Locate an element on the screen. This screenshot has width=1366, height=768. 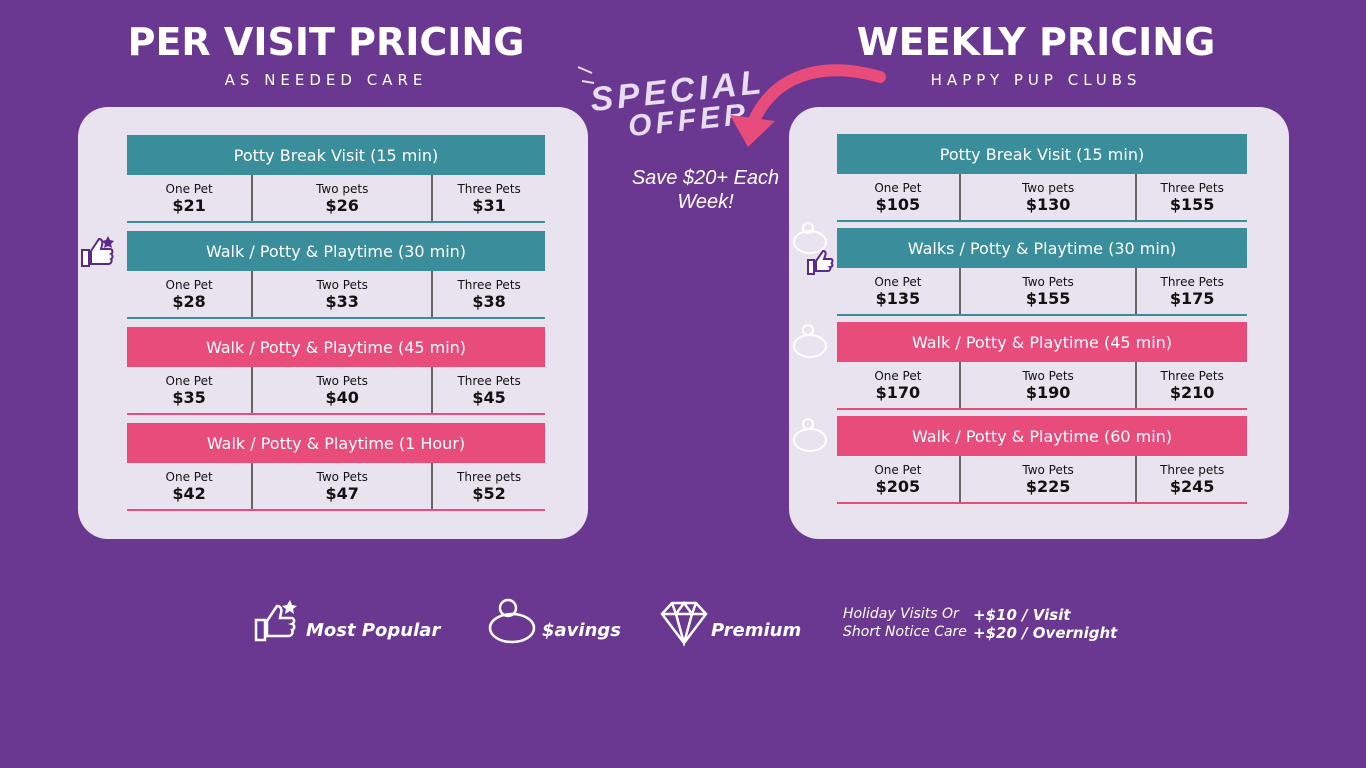
price: $155 is located at coordinates (1048, 298).